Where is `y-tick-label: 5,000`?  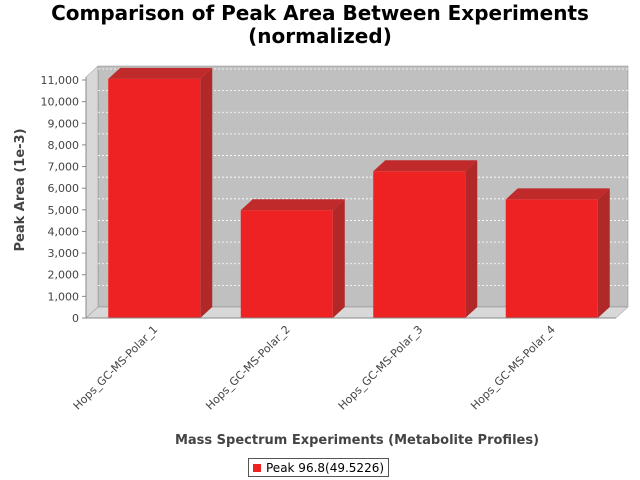
y-tick-label: 5,000 is located at coordinates (64, 210).